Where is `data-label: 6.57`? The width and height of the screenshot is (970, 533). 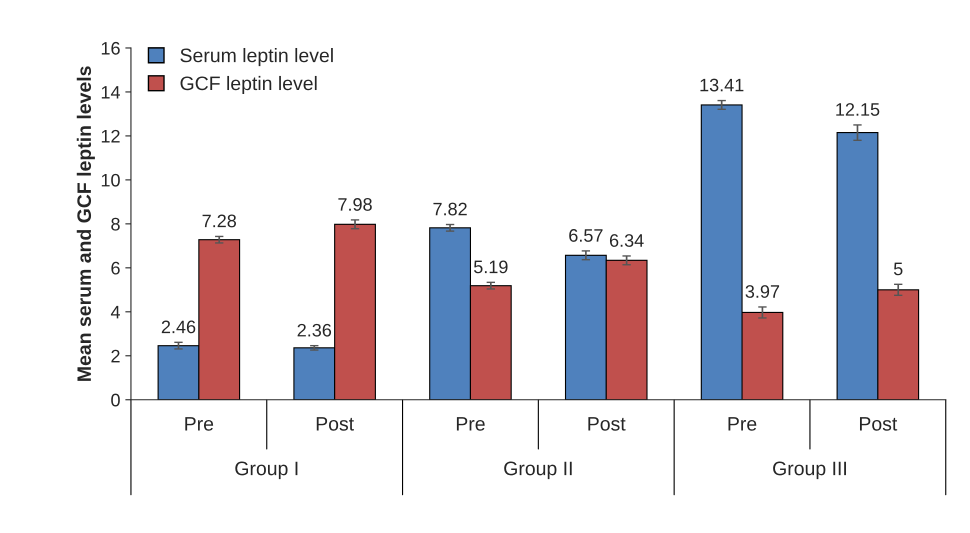 data-label: 6.57 is located at coordinates (586, 235).